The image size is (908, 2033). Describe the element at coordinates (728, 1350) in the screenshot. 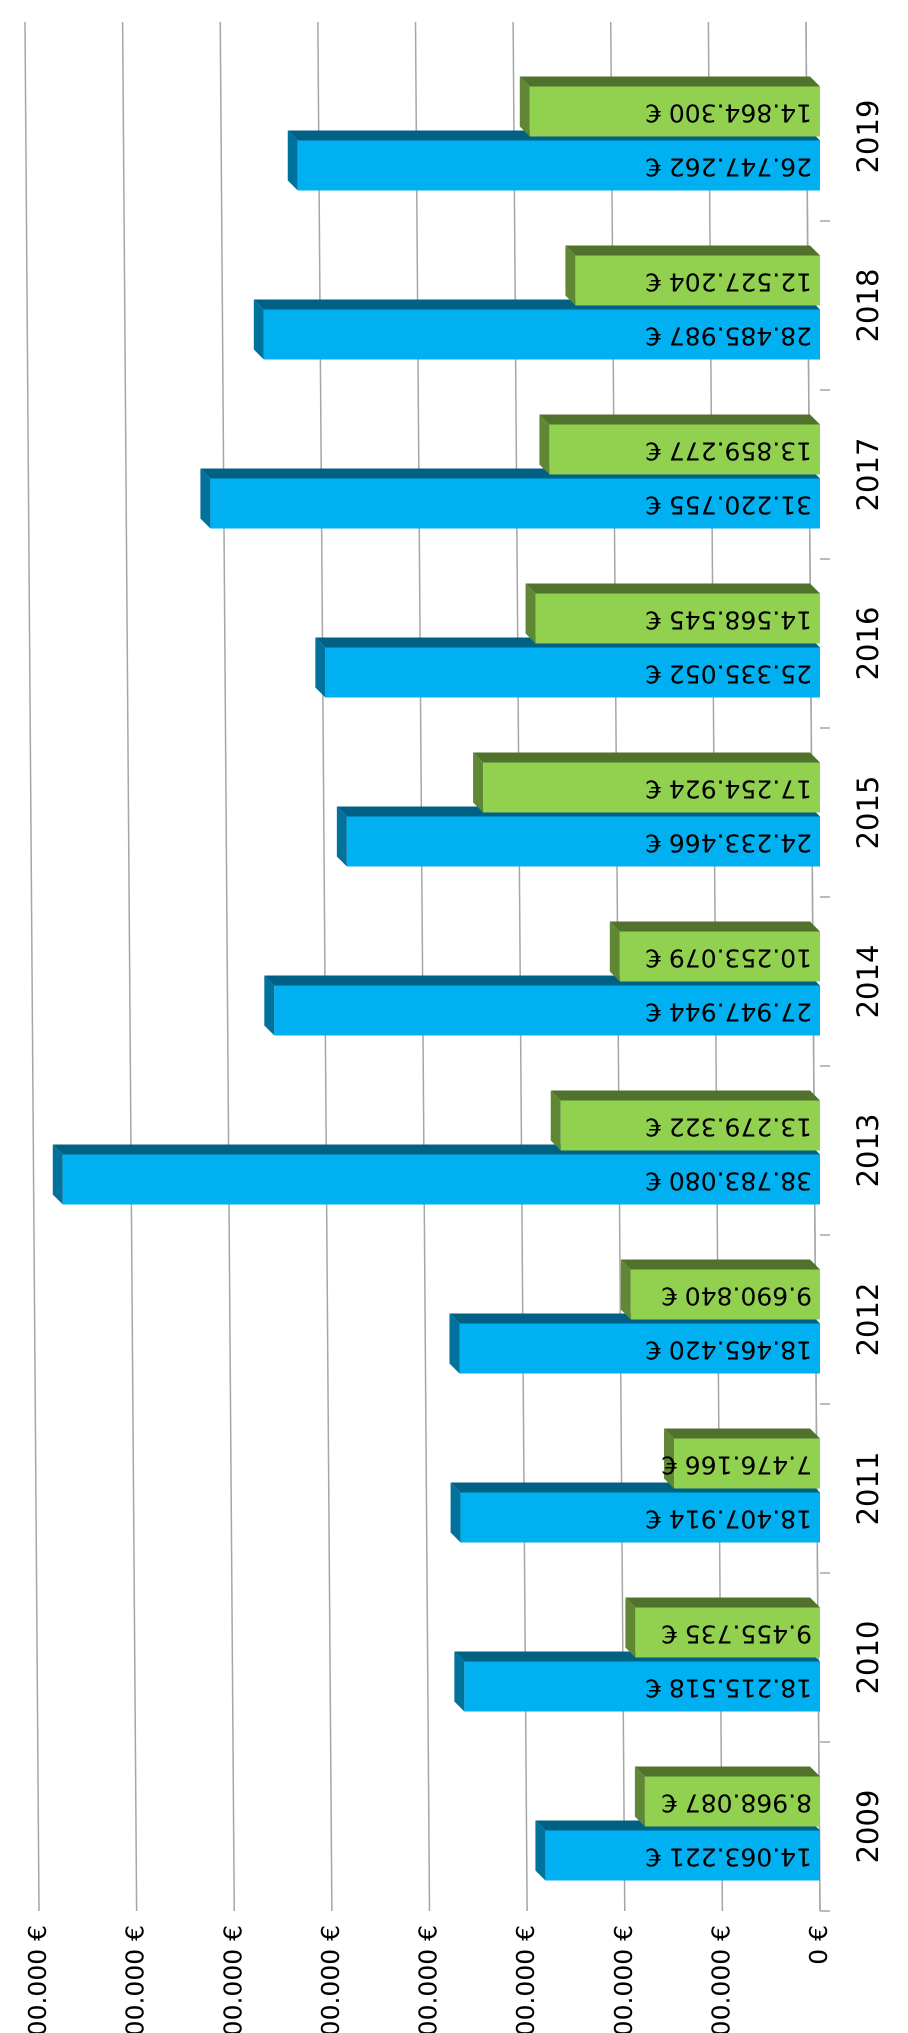

I see `data-label: 18.465.420 €` at that location.